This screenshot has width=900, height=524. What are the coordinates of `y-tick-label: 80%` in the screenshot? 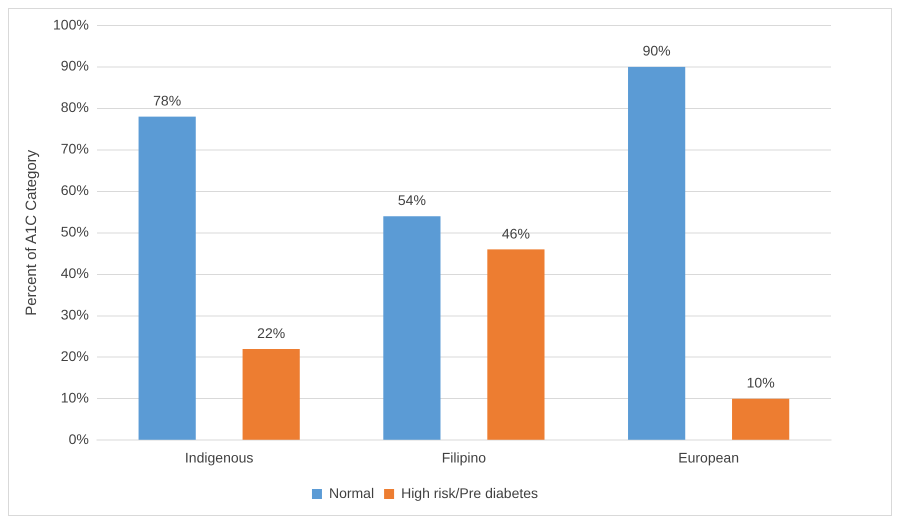 It's located at (74, 107).